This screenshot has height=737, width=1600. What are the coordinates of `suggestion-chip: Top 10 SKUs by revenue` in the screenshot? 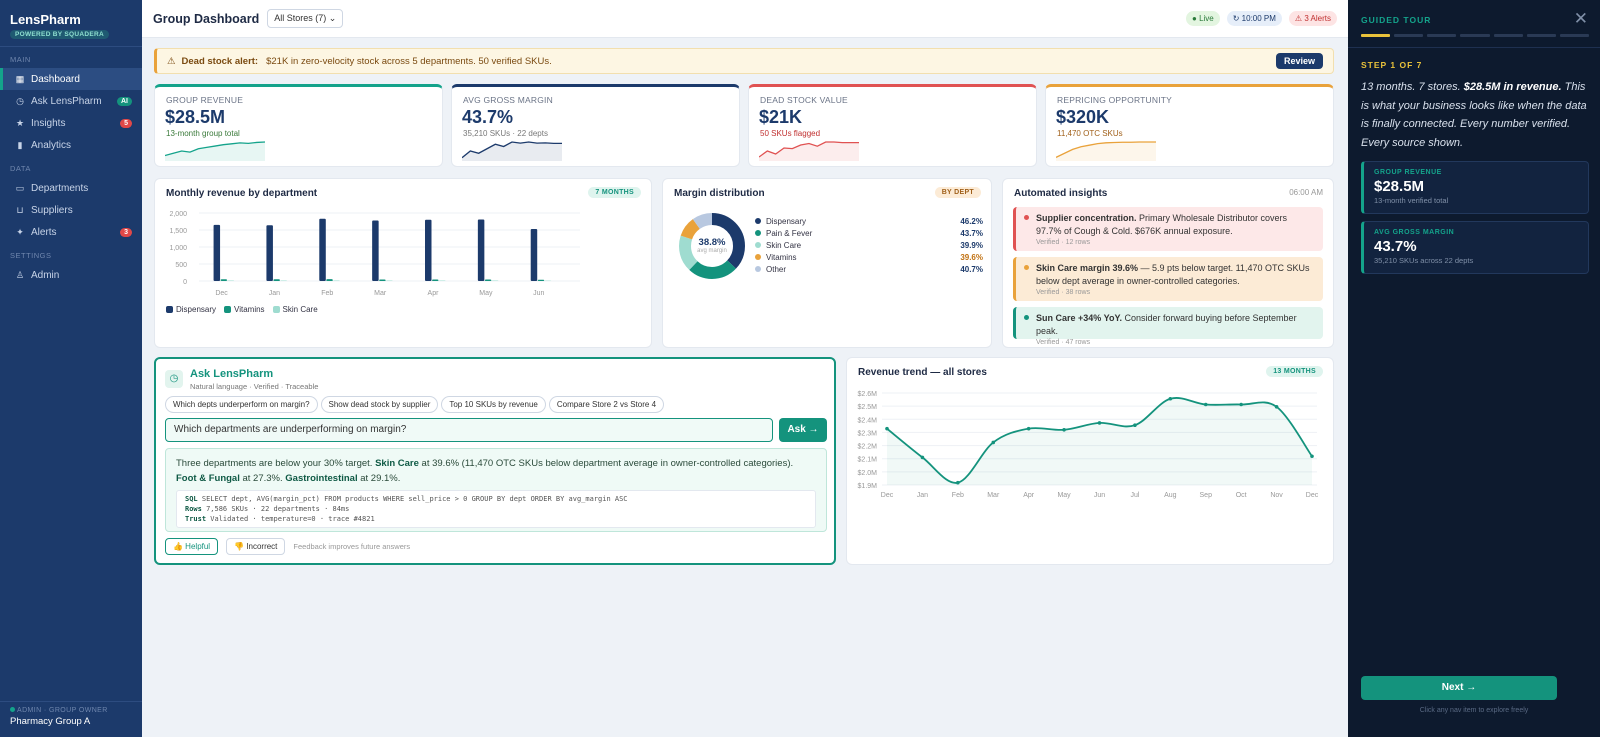 It's located at (493, 404).